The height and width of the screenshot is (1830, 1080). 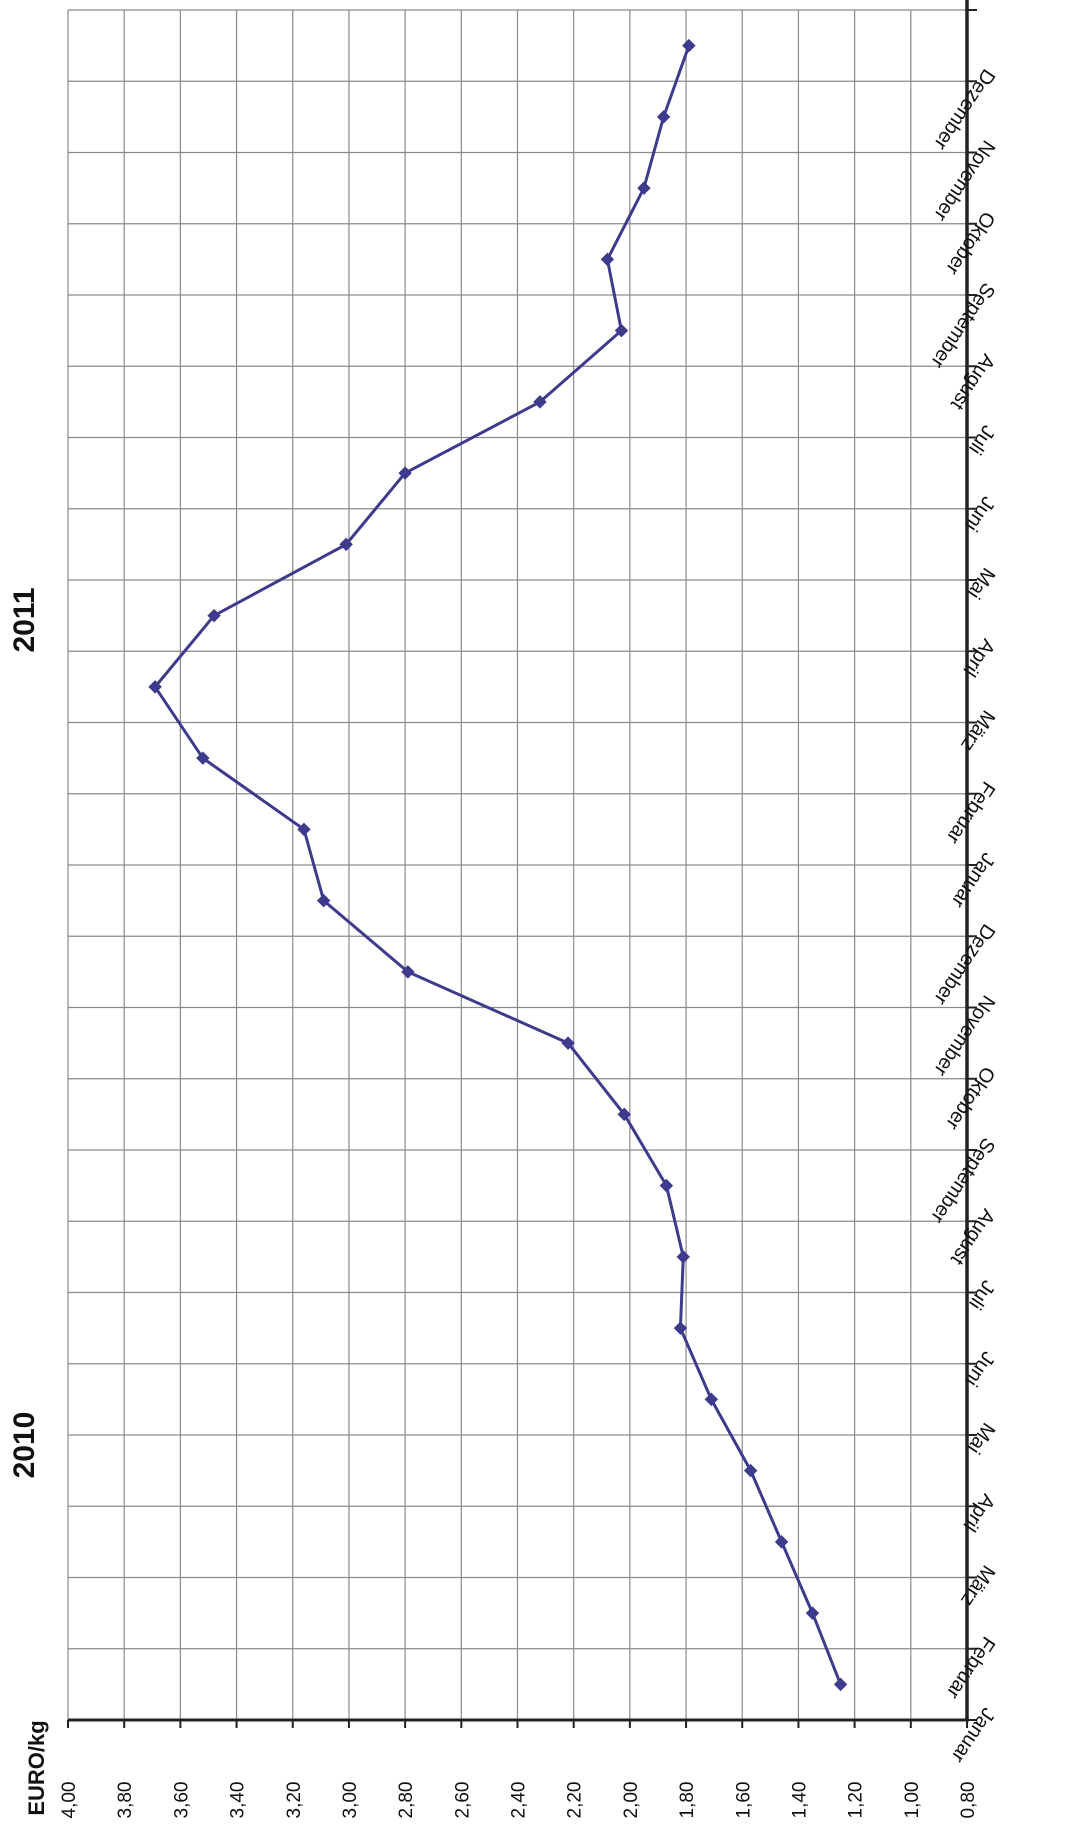 What do you see at coordinates (69, 1800) in the screenshot?
I see `y-tick-label: 4,00` at bounding box center [69, 1800].